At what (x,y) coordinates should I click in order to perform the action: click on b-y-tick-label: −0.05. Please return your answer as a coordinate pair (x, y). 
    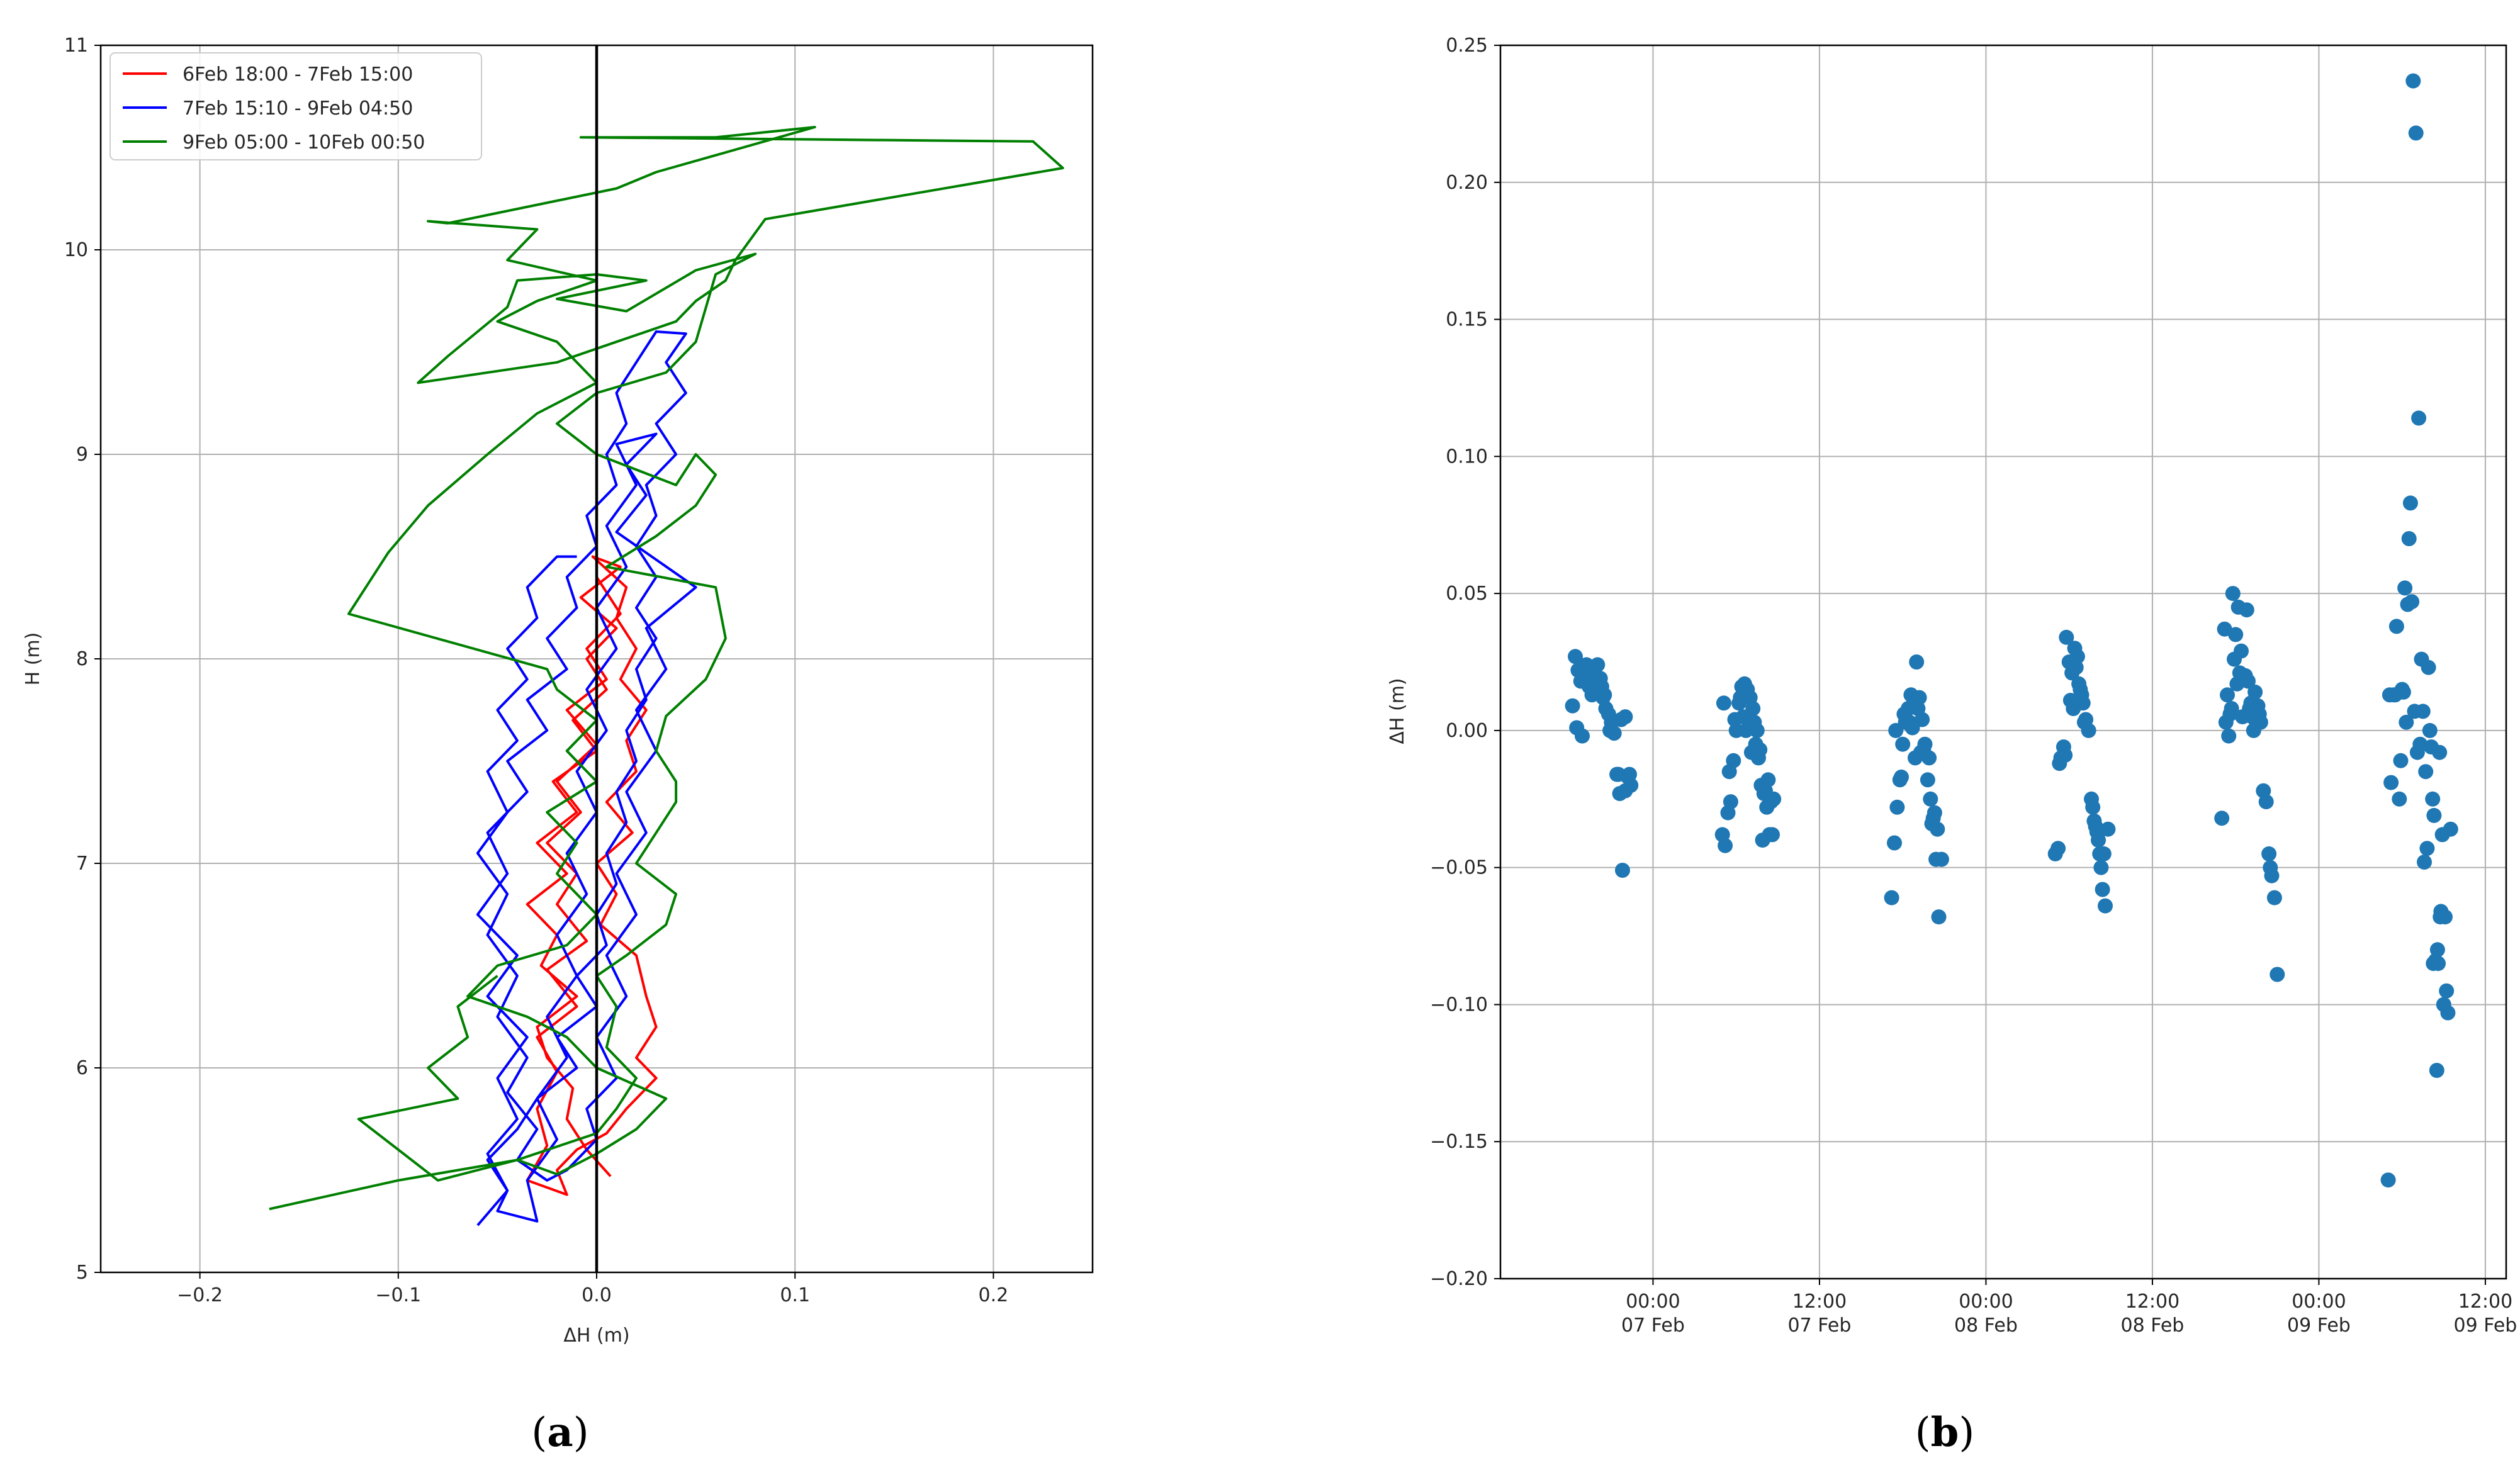
    Looking at the image, I should click on (1459, 868).